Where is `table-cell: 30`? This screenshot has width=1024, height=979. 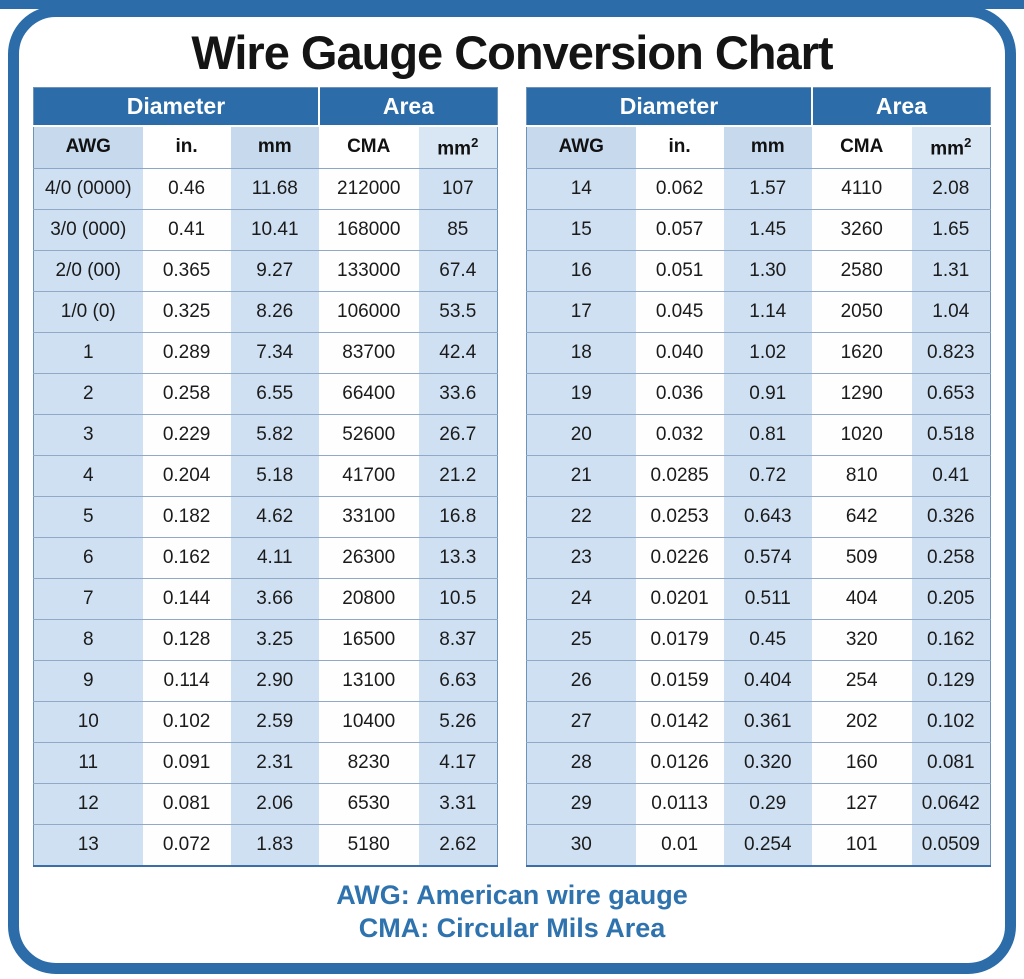
table-cell: 30 is located at coordinates (581, 845).